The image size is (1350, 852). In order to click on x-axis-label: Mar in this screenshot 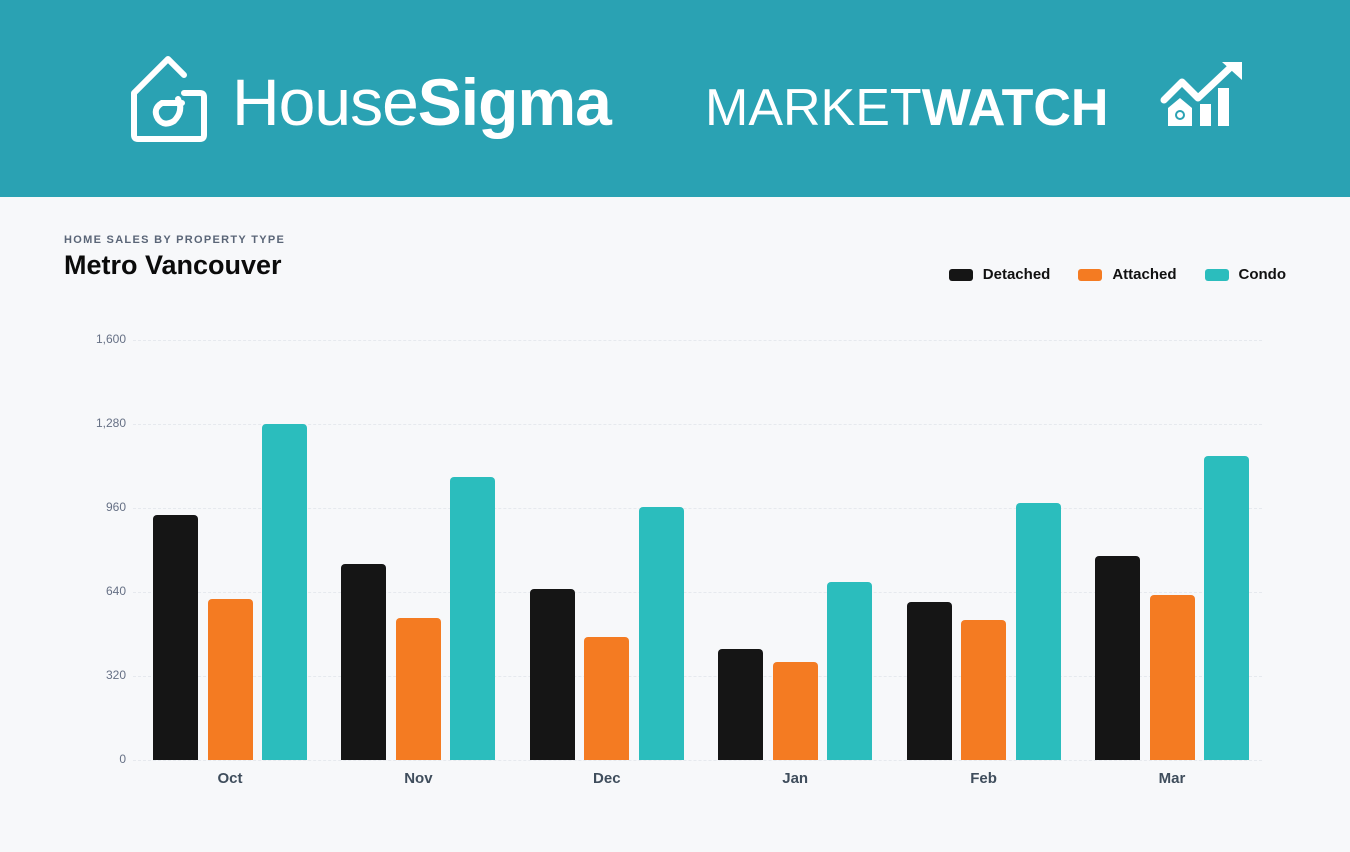, I will do `click(1172, 778)`.